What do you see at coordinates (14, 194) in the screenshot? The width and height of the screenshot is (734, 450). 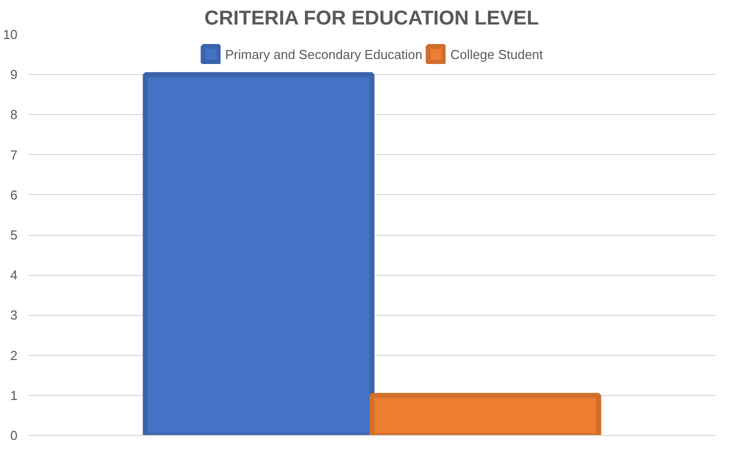 I see `y-tick-label: 6` at bounding box center [14, 194].